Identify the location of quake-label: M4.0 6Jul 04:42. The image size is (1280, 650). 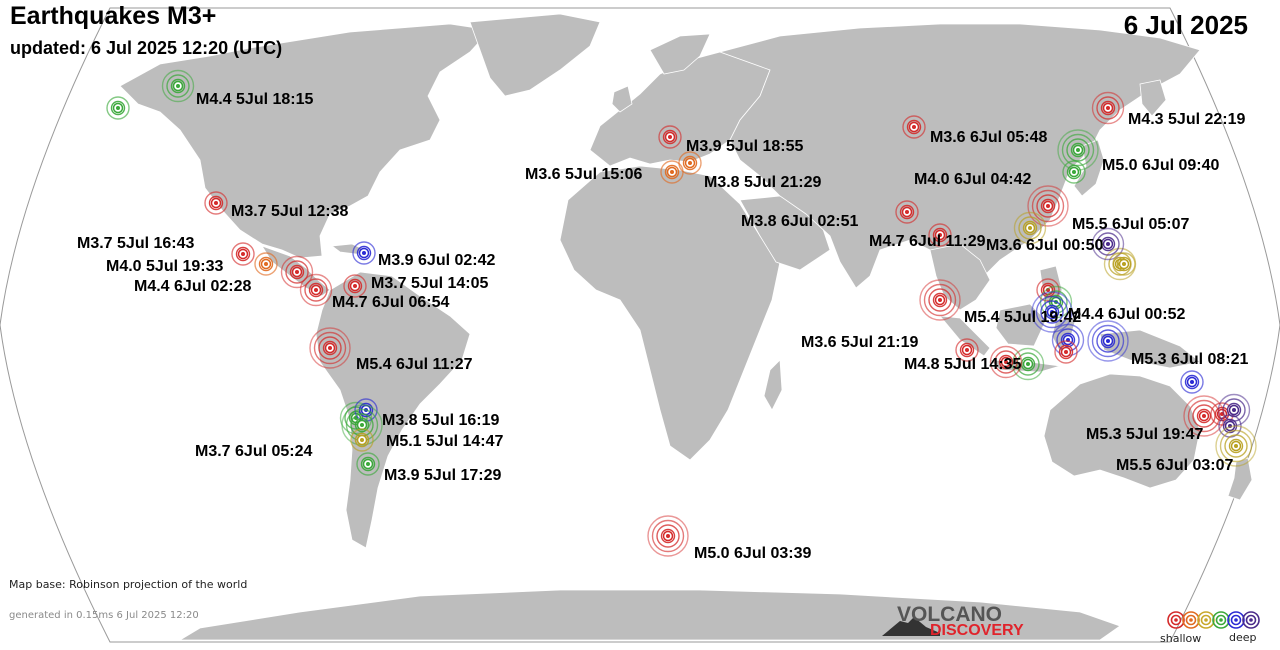
(973, 179).